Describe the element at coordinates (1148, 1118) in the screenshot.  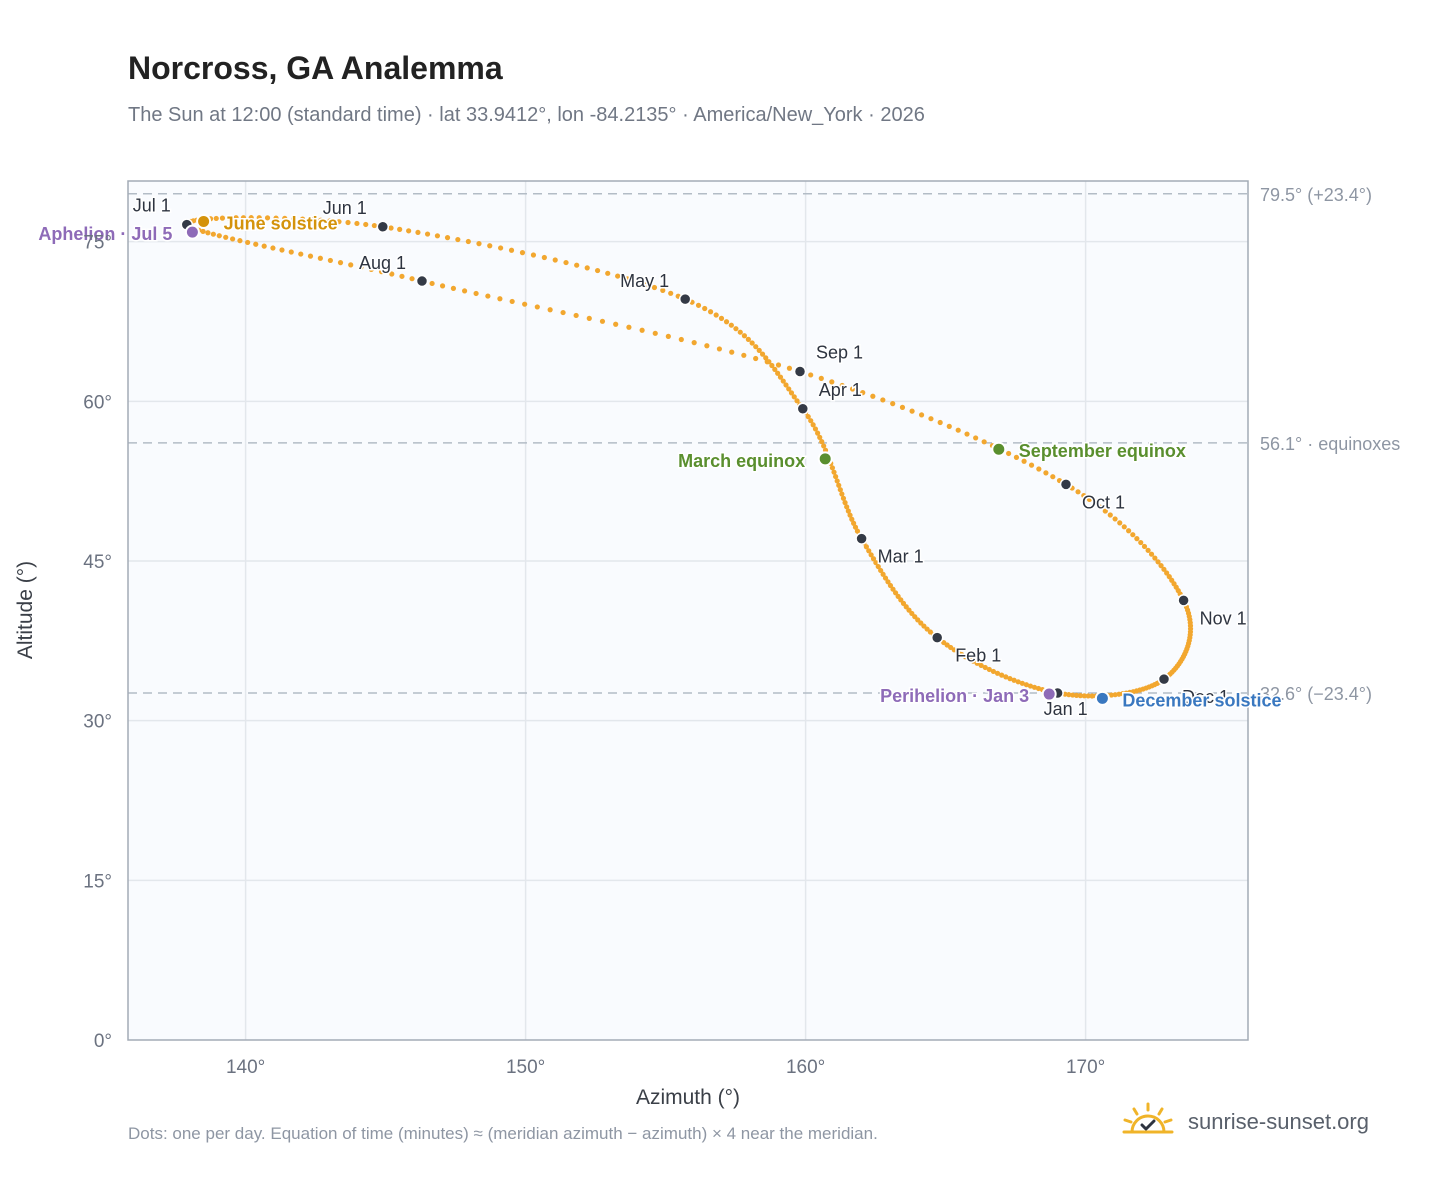
I see `sun-horizon-check-icon` at that location.